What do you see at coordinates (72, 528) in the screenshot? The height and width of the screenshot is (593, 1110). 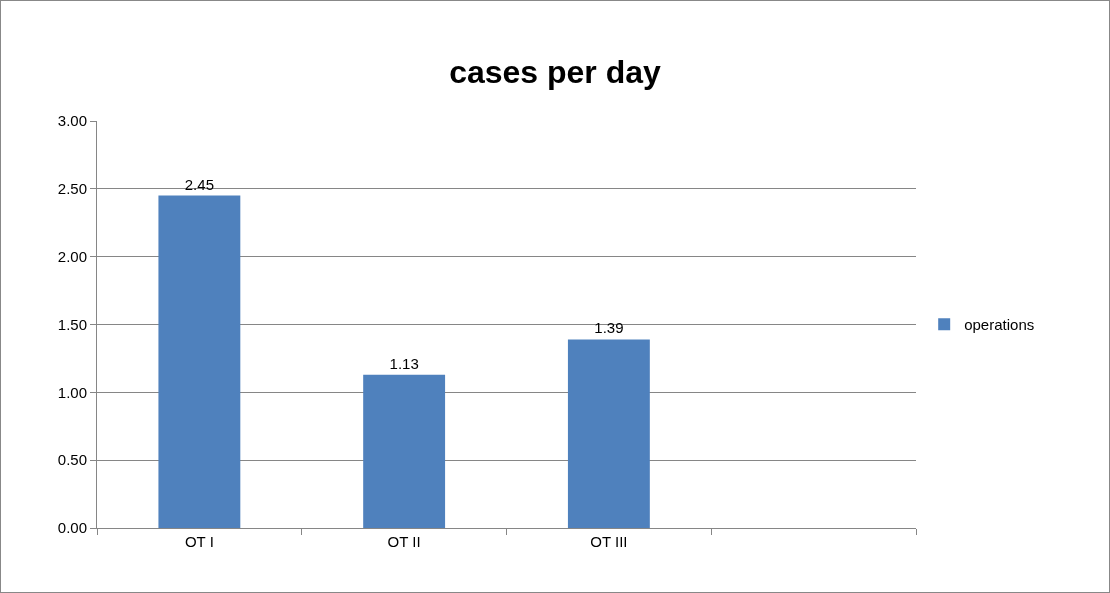 I see `y-tick-label: 0.00` at bounding box center [72, 528].